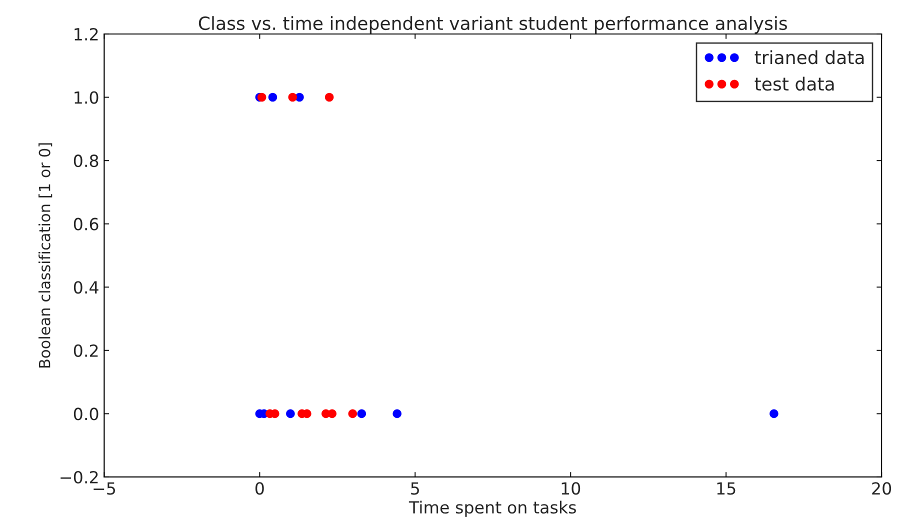  I want to click on x-tick-label: −5, so click(105, 488).